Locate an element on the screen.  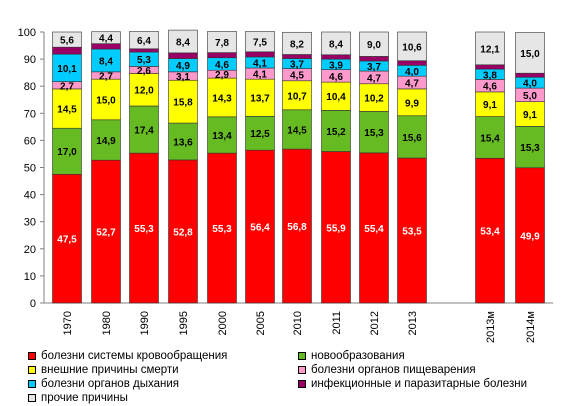
legend-item: инфекционные и паразитарные болезни is located at coordinates (412, 384).